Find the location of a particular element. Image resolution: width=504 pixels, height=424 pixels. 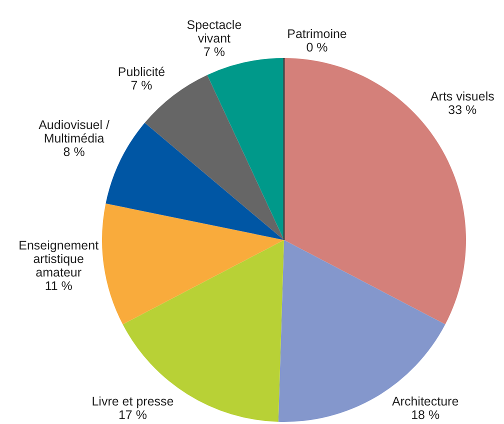

slice-label: Enseignement artistique amateur is located at coordinates (59, 259).